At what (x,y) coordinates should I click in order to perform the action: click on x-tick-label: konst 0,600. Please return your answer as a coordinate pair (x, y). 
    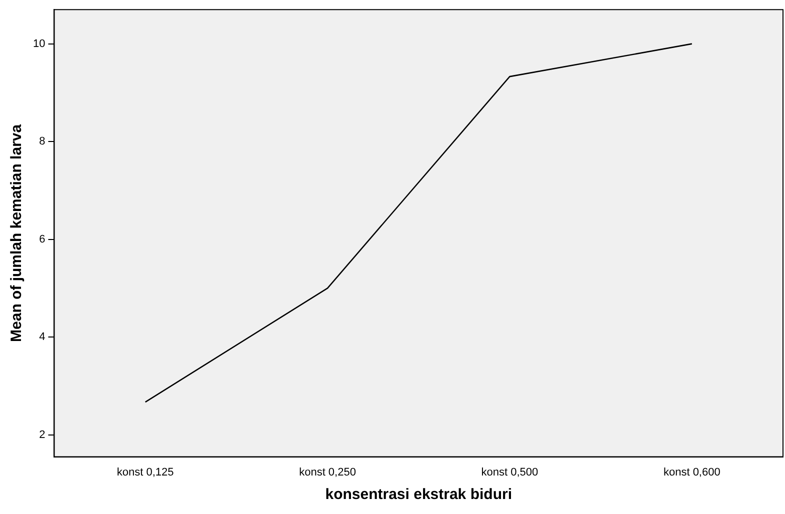
    Looking at the image, I should click on (691, 472).